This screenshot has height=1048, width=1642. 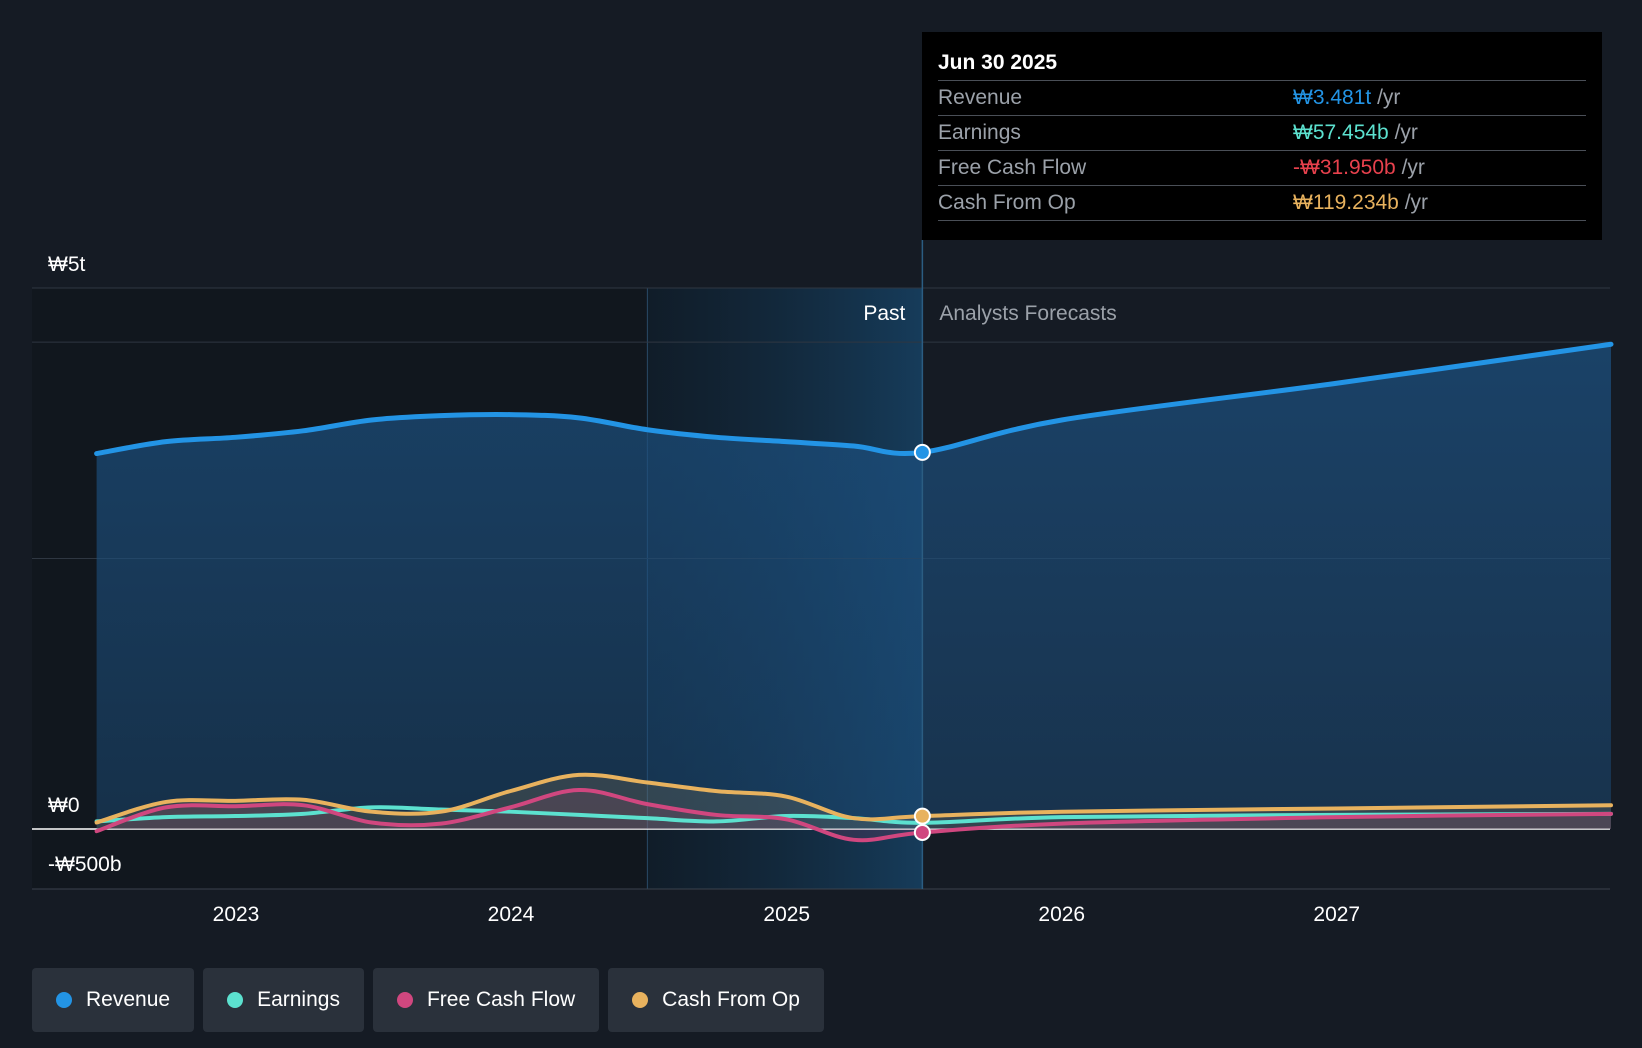 I want to click on cash-from-op-line, so click(x=853, y=798).